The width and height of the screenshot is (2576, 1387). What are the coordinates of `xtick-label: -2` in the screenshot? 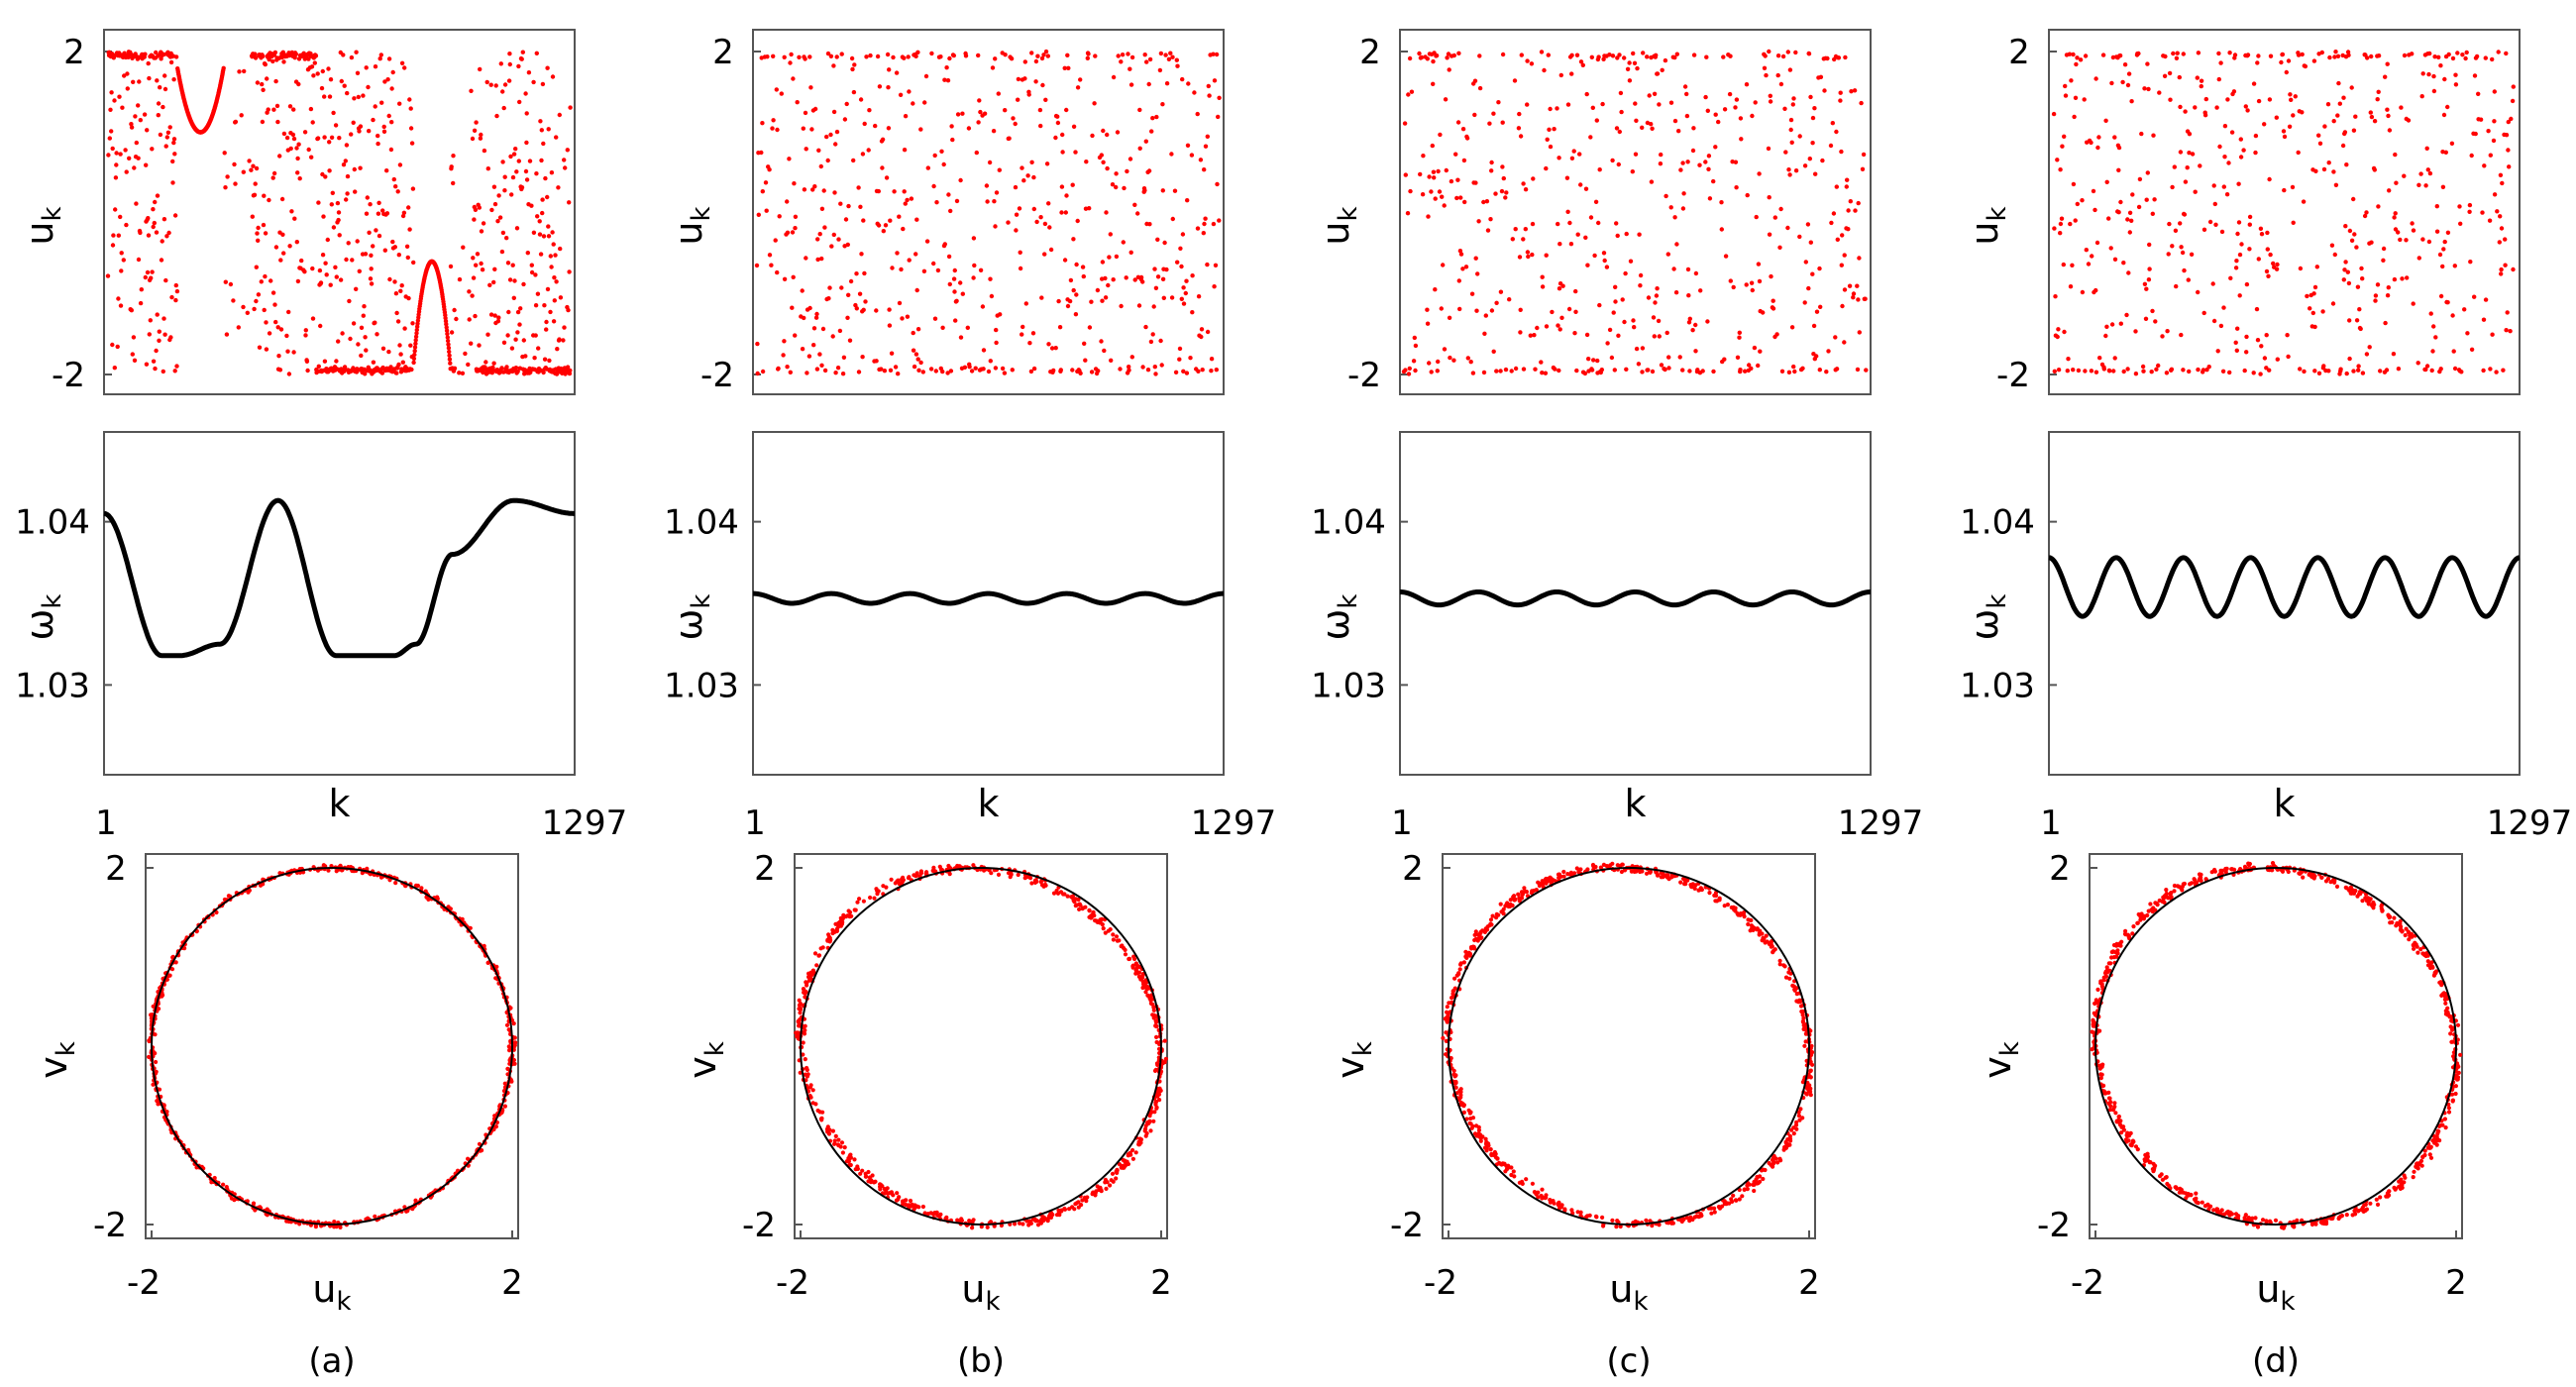 It's located at (1440, 1283).